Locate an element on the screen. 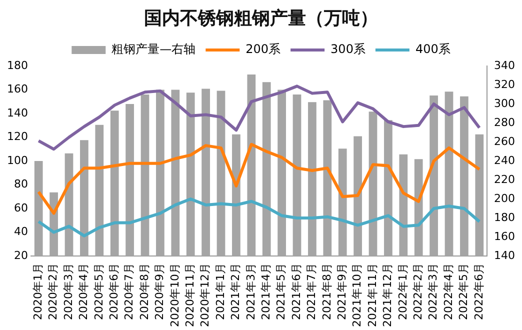  y2-tick-label: 340 is located at coordinates (505, 65).